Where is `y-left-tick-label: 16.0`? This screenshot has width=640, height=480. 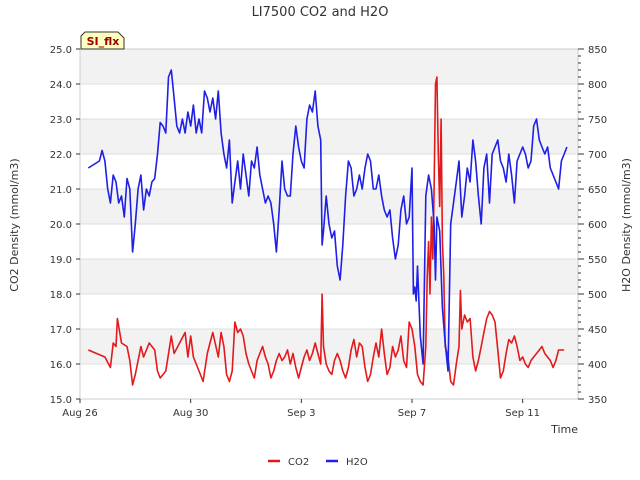
y-left-tick-label: 16.0 is located at coordinates (61, 365).